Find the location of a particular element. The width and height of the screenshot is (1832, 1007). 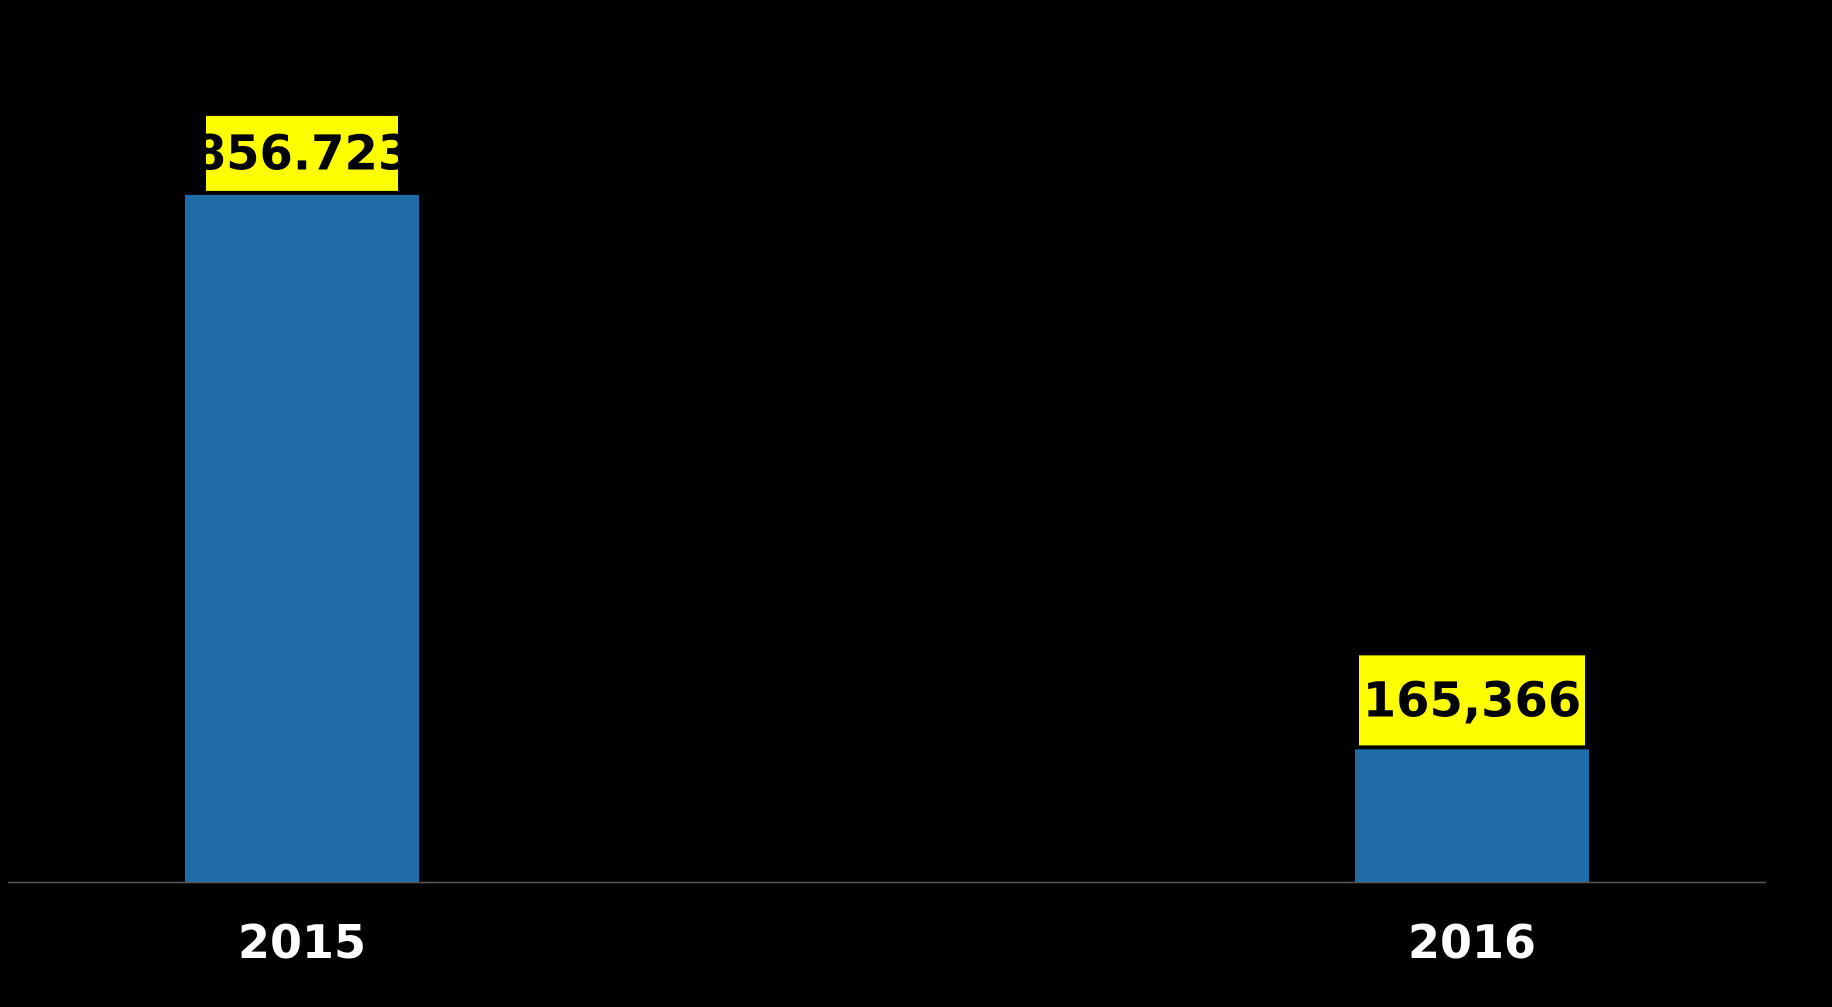

x-tick-label-2016: 2016 is located at coordinates (1472, 942).